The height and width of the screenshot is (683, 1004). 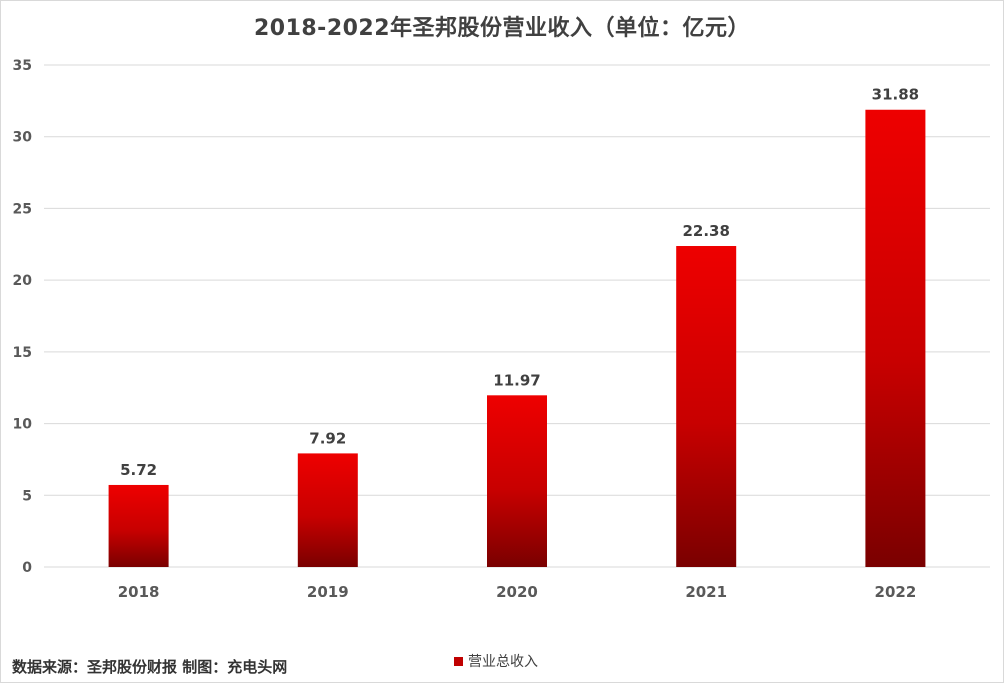 What do you see at coordinates (503, 662) in the screenshot?
I see `legend-label: 营业总收入` at bounding box center [503, 662].